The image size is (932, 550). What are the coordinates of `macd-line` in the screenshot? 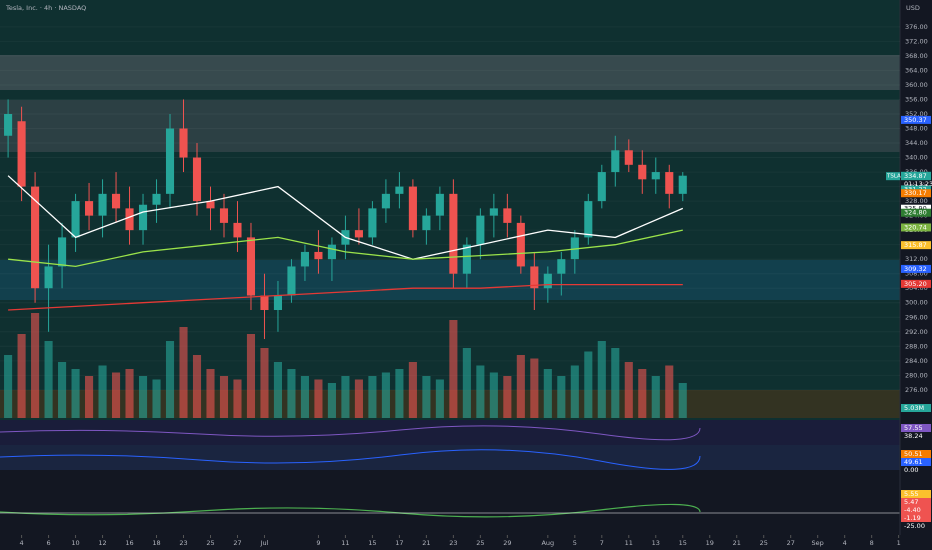 It's located at (350, 510).